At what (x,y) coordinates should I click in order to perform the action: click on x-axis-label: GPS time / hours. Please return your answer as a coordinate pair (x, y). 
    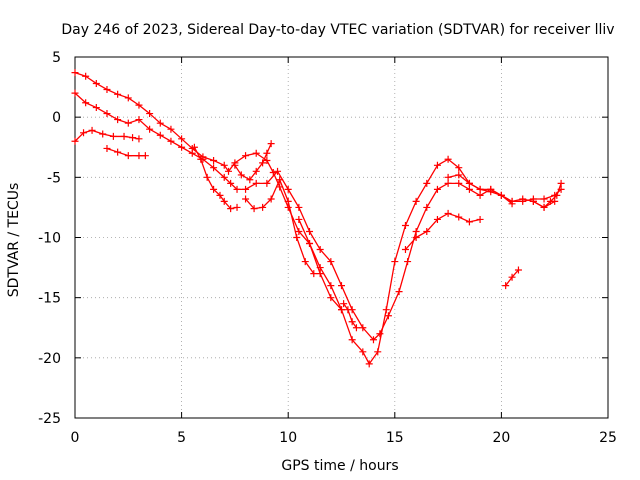
    Looking at the image, I should click on (339, 466).